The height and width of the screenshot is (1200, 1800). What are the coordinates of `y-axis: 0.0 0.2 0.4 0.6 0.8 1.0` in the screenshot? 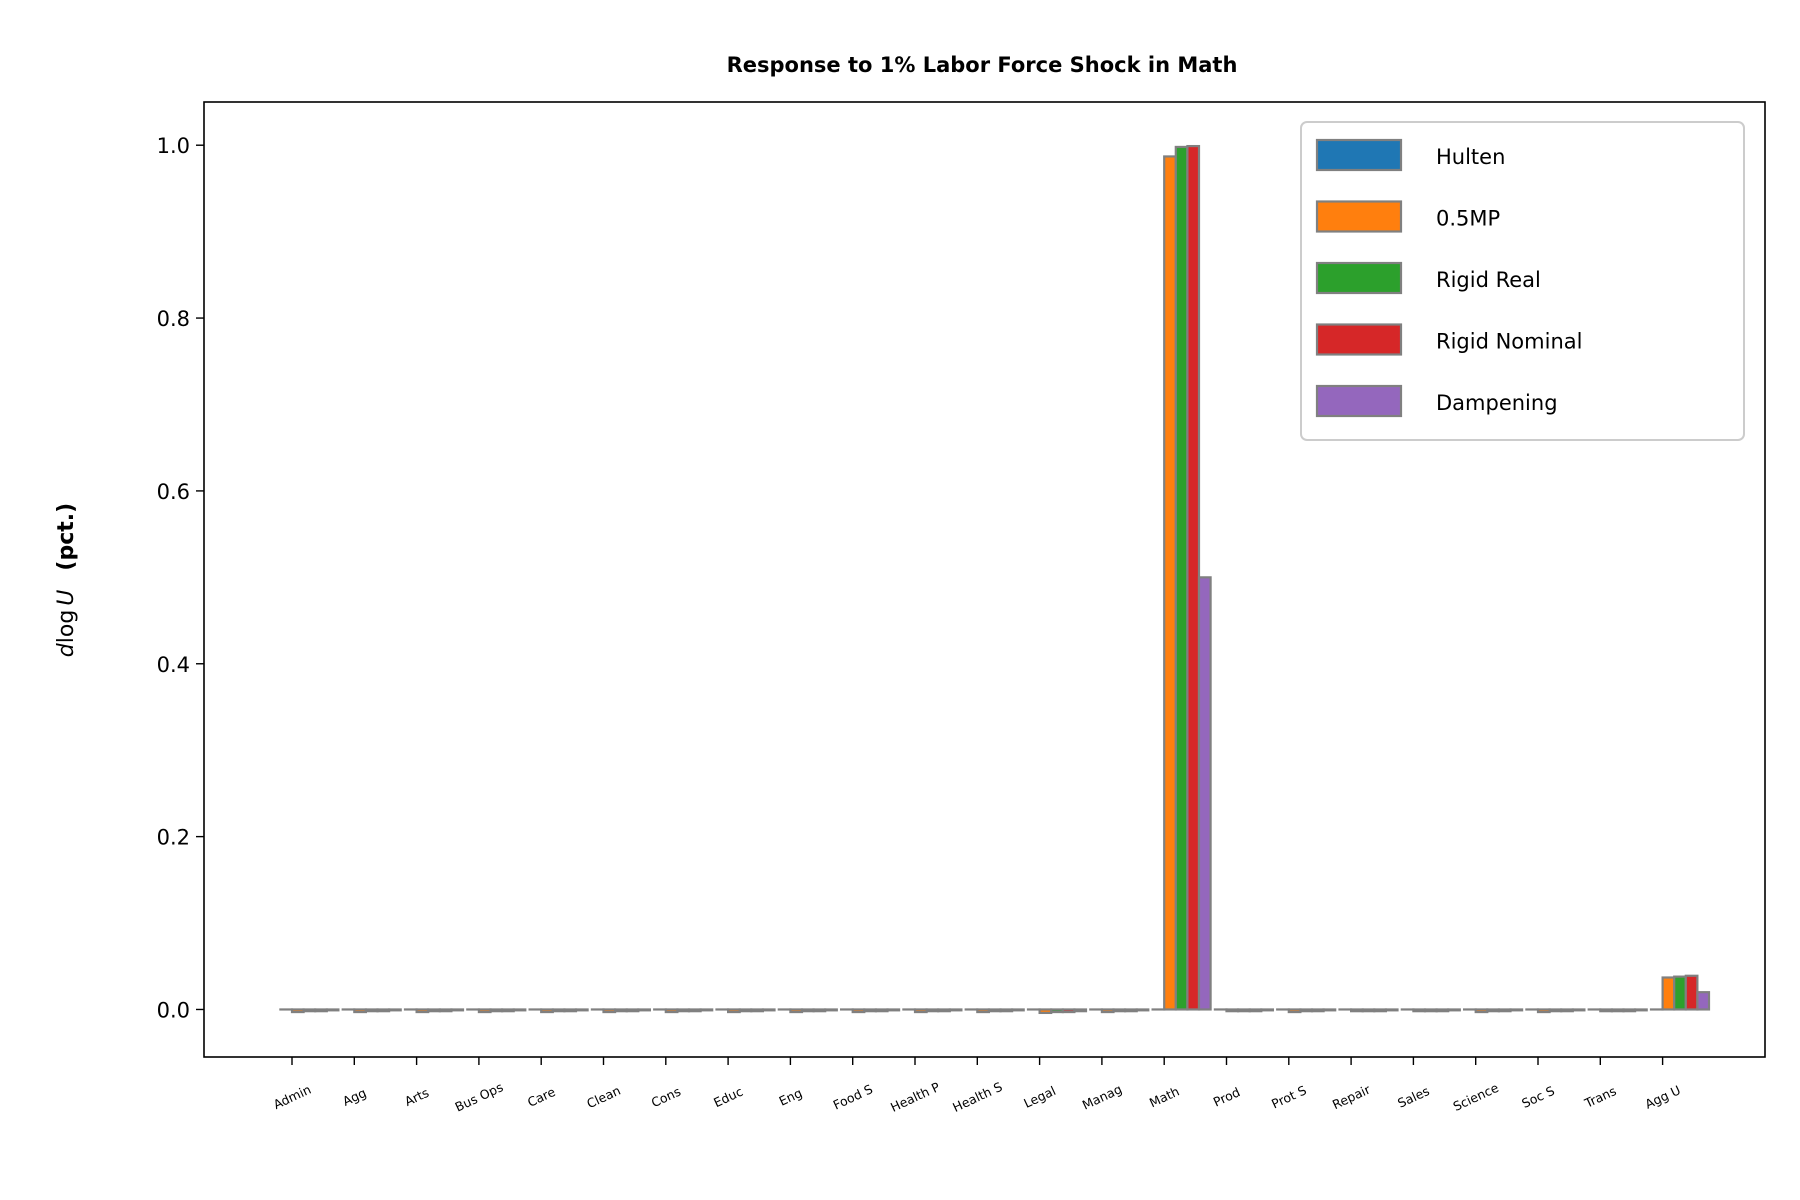 It's located at (180, 578).